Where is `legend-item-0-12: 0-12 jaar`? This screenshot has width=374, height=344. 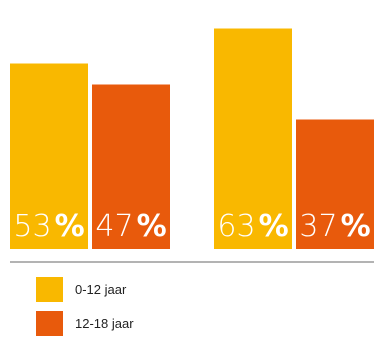
legend-item-0-12: 0-12 jaar is located at coordinates (85, 289).